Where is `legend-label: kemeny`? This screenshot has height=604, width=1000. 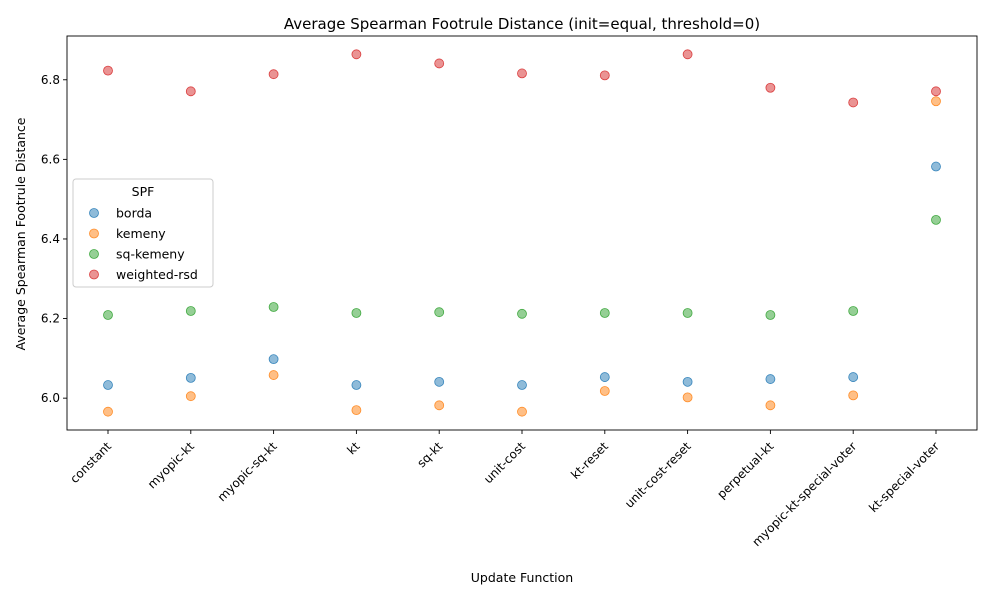
legend-label: kemeny is located at coordinates (141, 233).